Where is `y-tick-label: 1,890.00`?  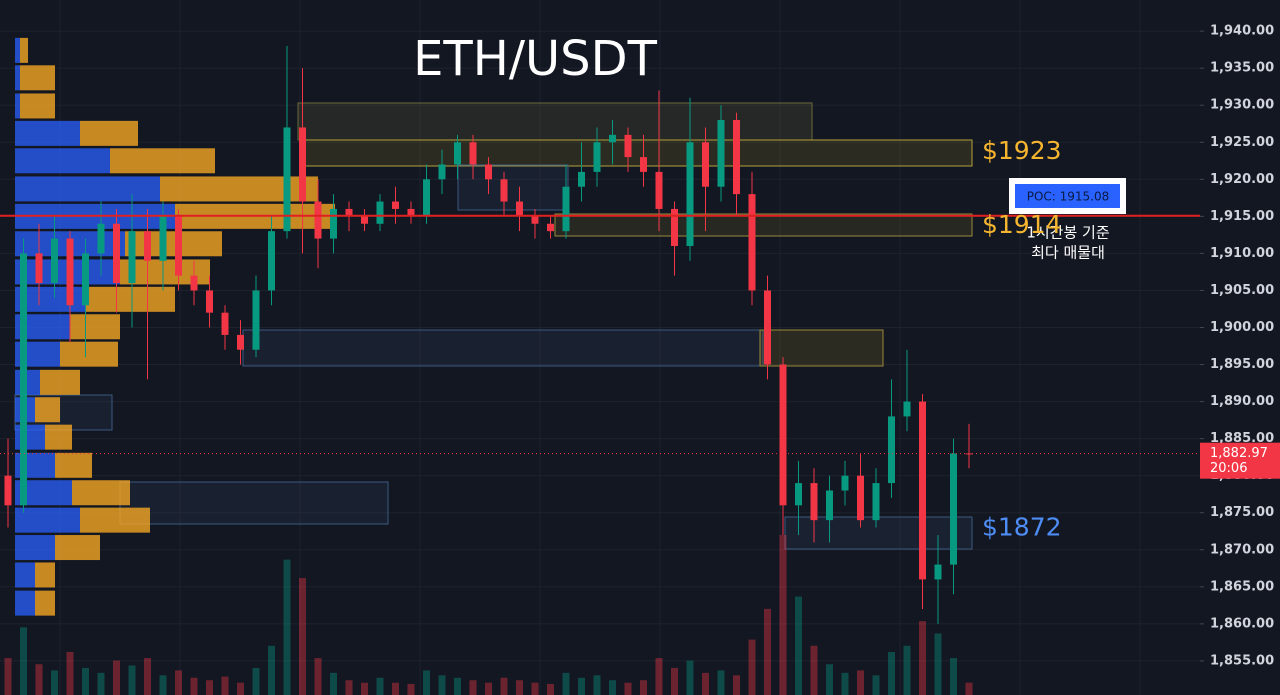 y-tick-label: 1,890.00 is located at coordinates (1242, 401).